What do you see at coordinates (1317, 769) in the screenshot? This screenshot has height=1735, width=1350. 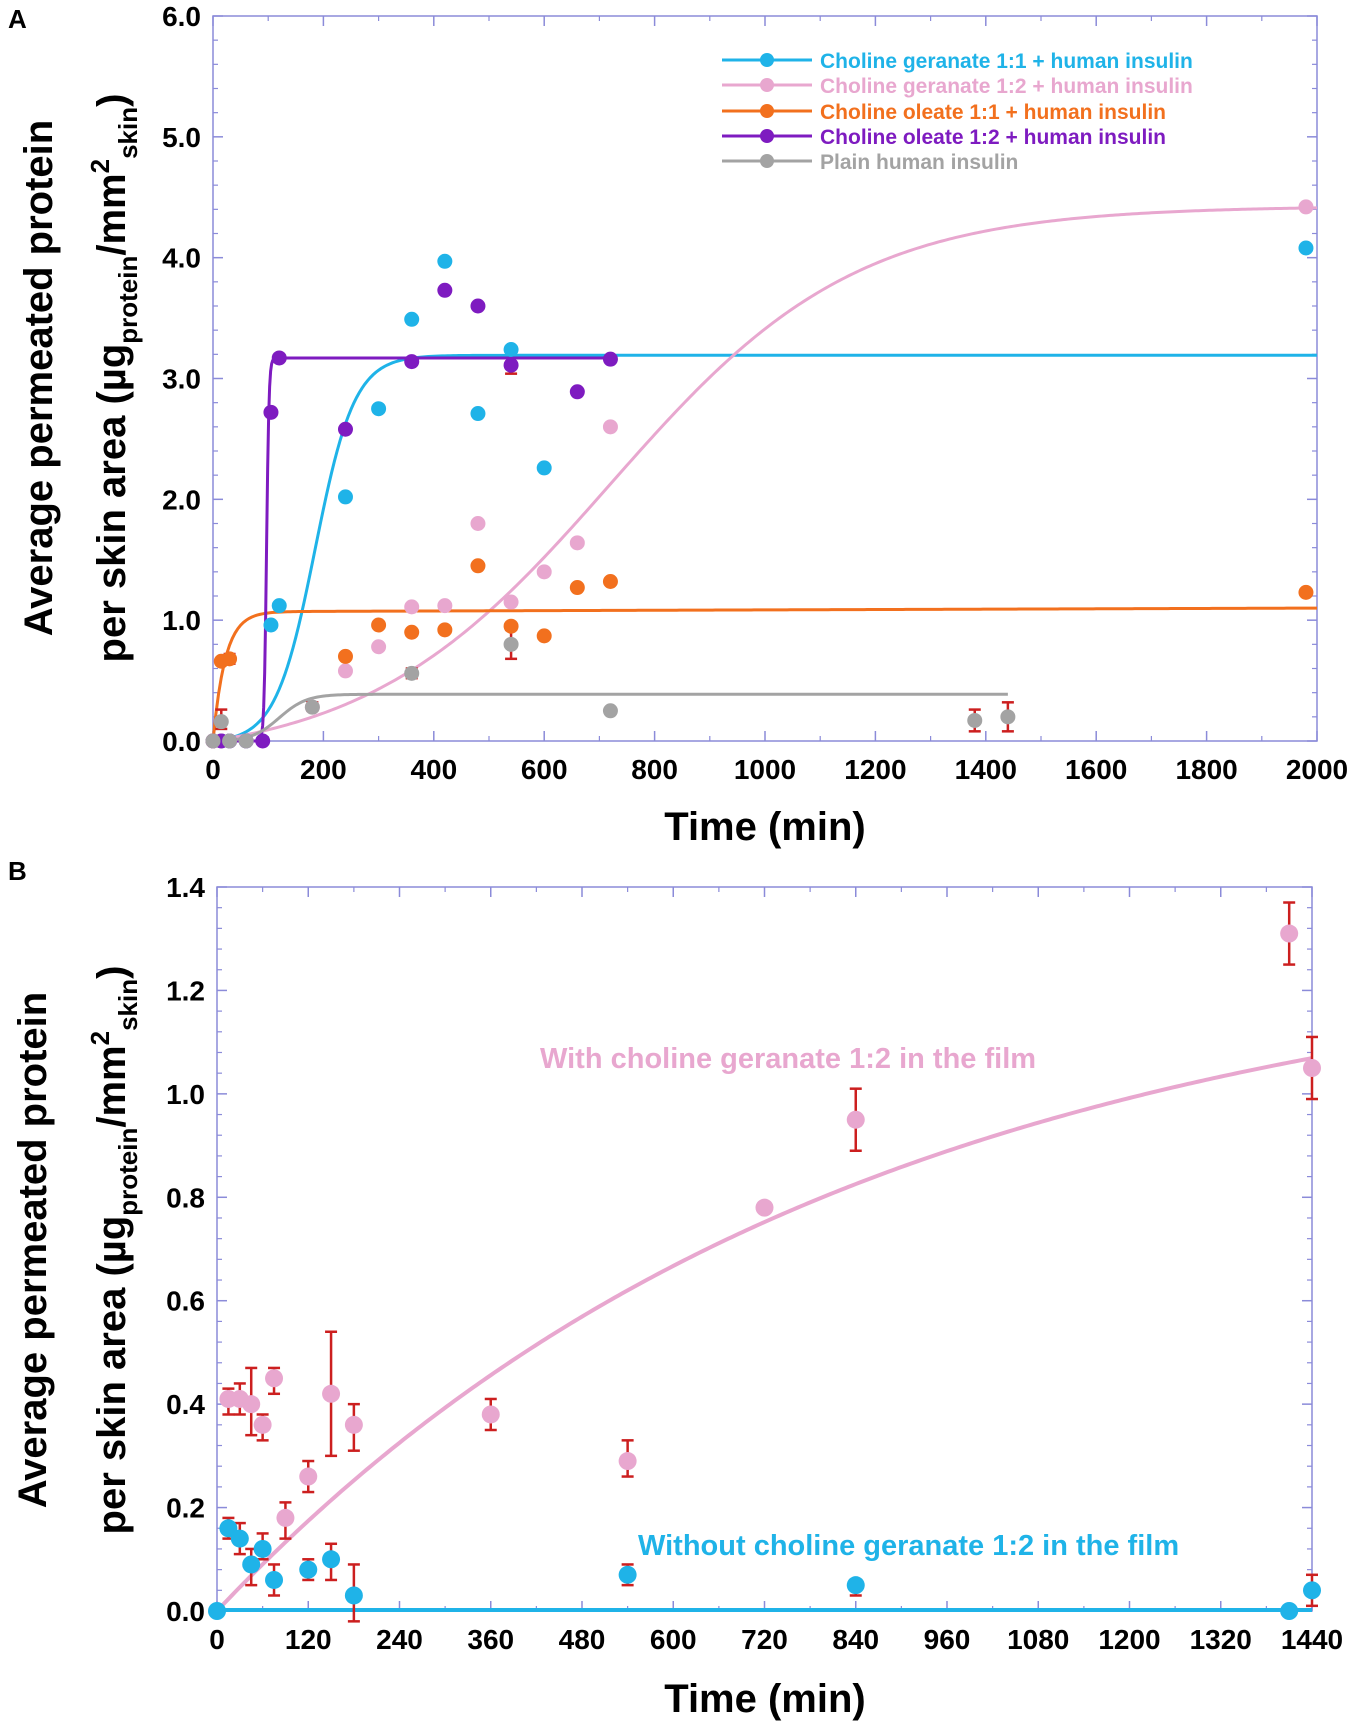 I see `a-x-tick-label: 2000` at bounding box center [1317, 769].